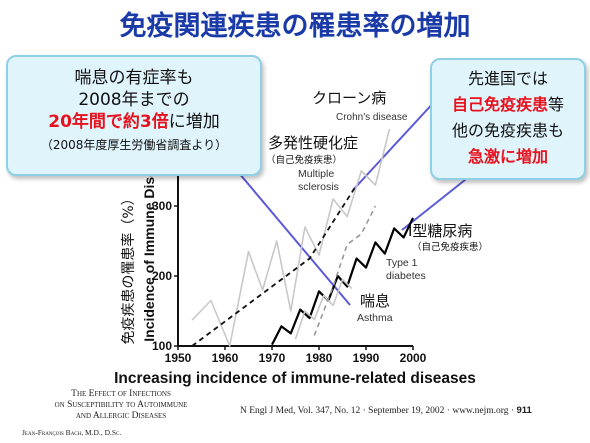 This screenshot has width=590, height=443. Describe the element at coordinates (162, 346) in the screenshot. I see `y-tick-label: 100` at that location.